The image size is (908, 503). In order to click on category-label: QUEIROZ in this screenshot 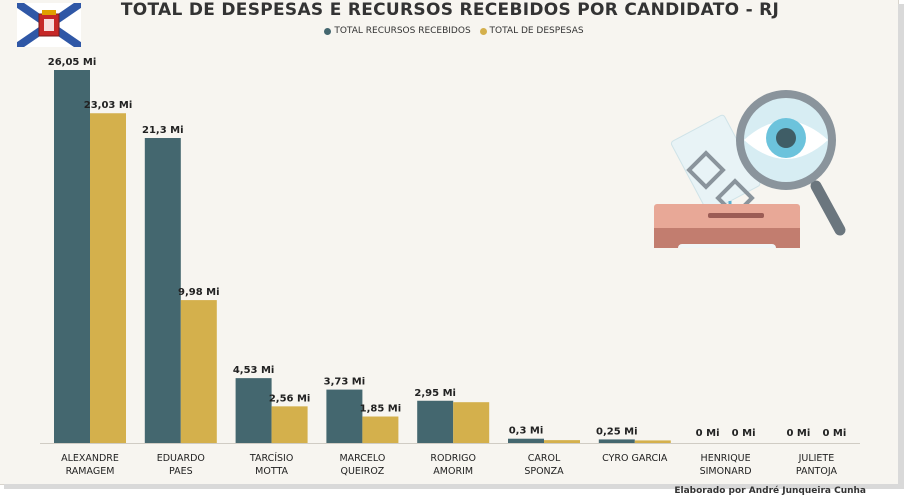, I will do `click(362, 471)`.